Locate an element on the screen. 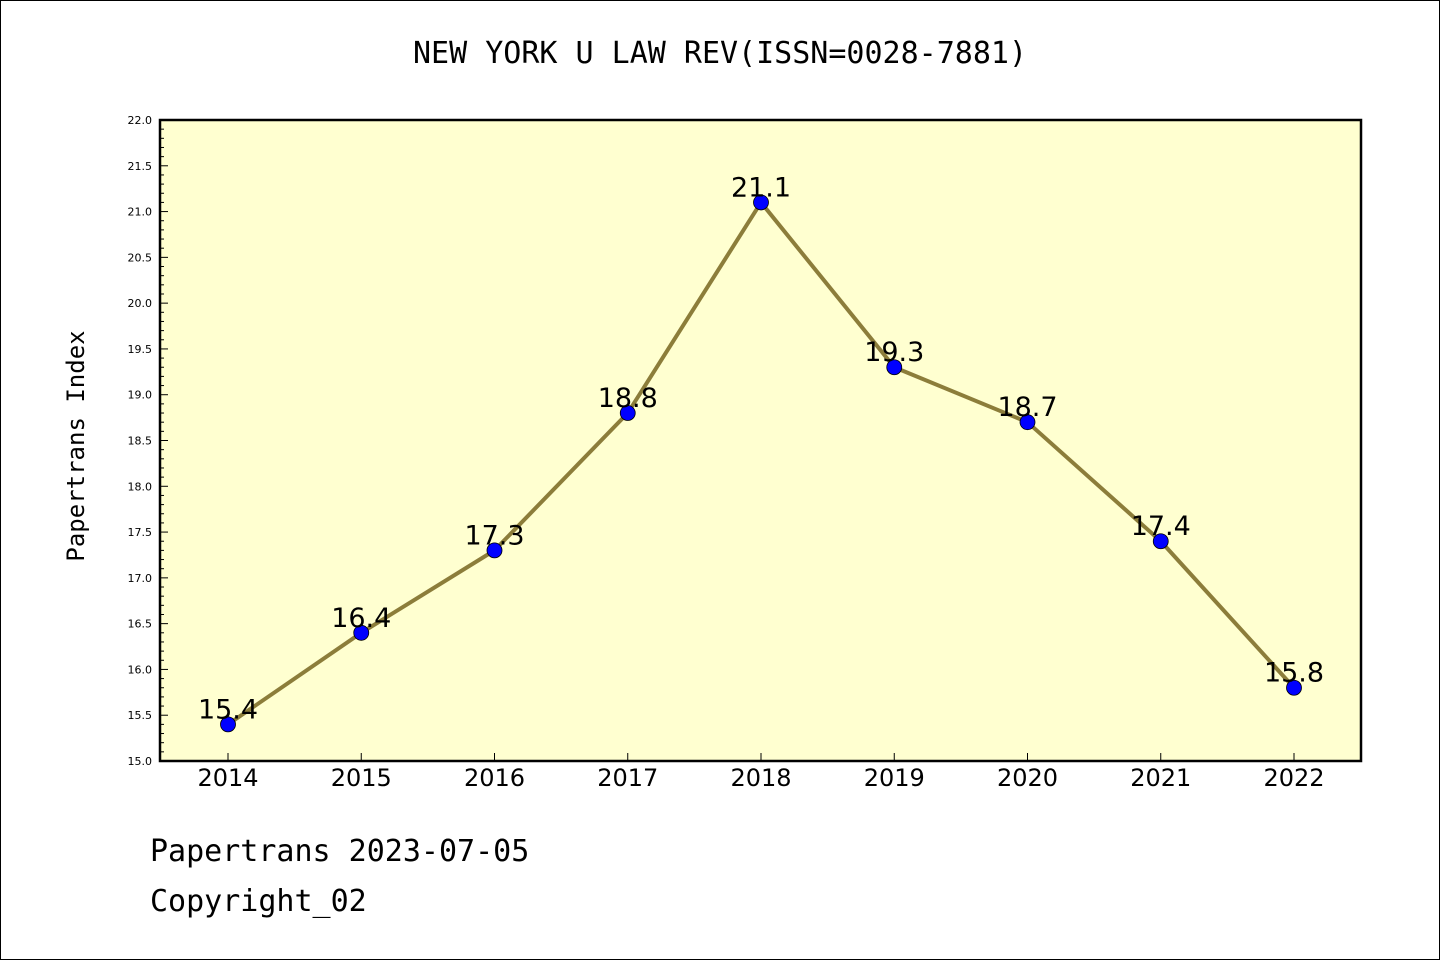 Image resolution: width=1440 pixels, height=960 pixels. data-label: 17.4 is located at coordinates (1161, 526).